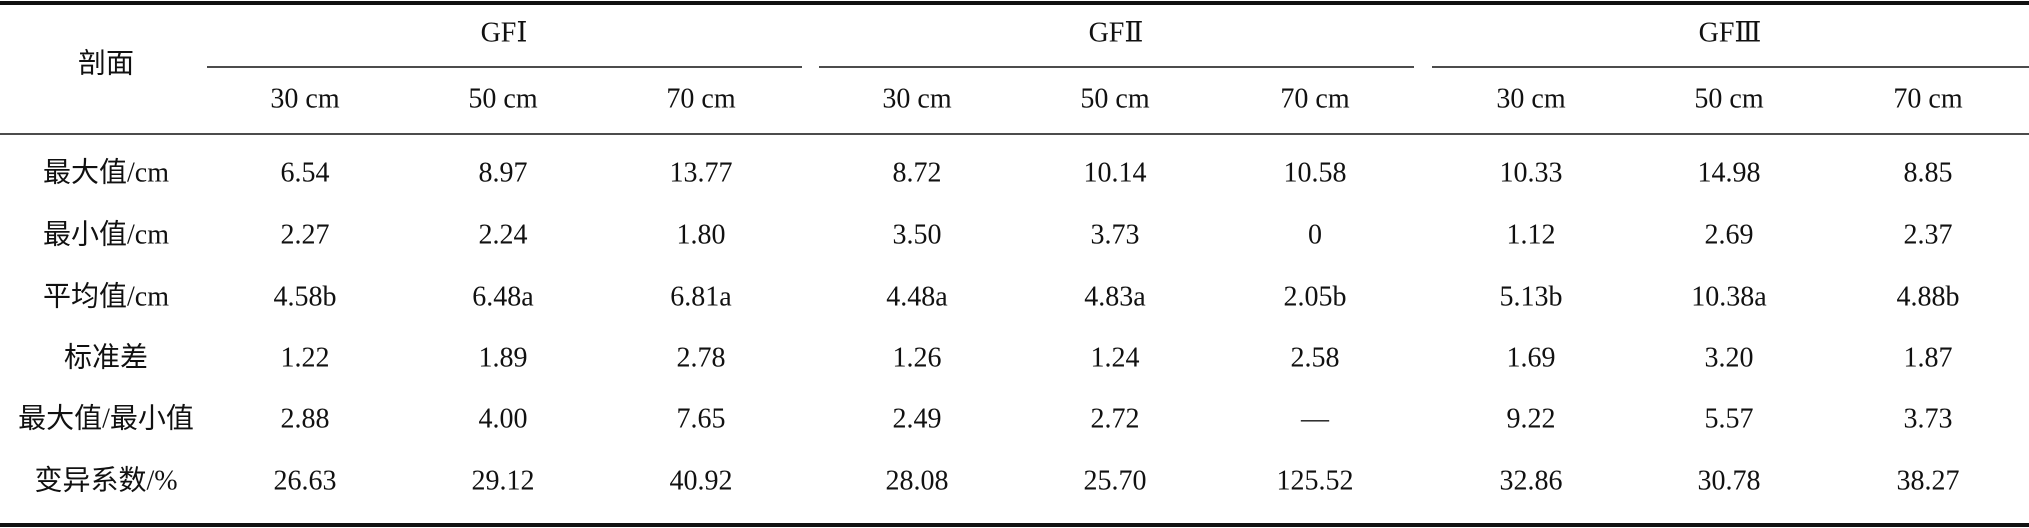 The width and height of the screenshot is (2029, 528). What do you see at coordinates (1315, 480) in the screenshot?
I see `cell: 125.52` at bounding box center [1315, 480].